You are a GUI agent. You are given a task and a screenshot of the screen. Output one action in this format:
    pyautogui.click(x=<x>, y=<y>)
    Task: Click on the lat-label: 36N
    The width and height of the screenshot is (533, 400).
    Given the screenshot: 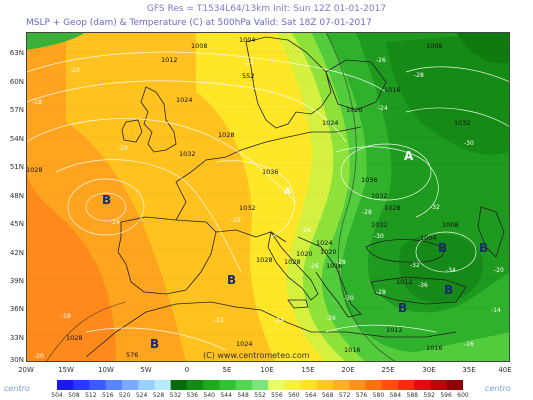 What is the action you would take?
    pyautogui.click(x=16, y=309)
    